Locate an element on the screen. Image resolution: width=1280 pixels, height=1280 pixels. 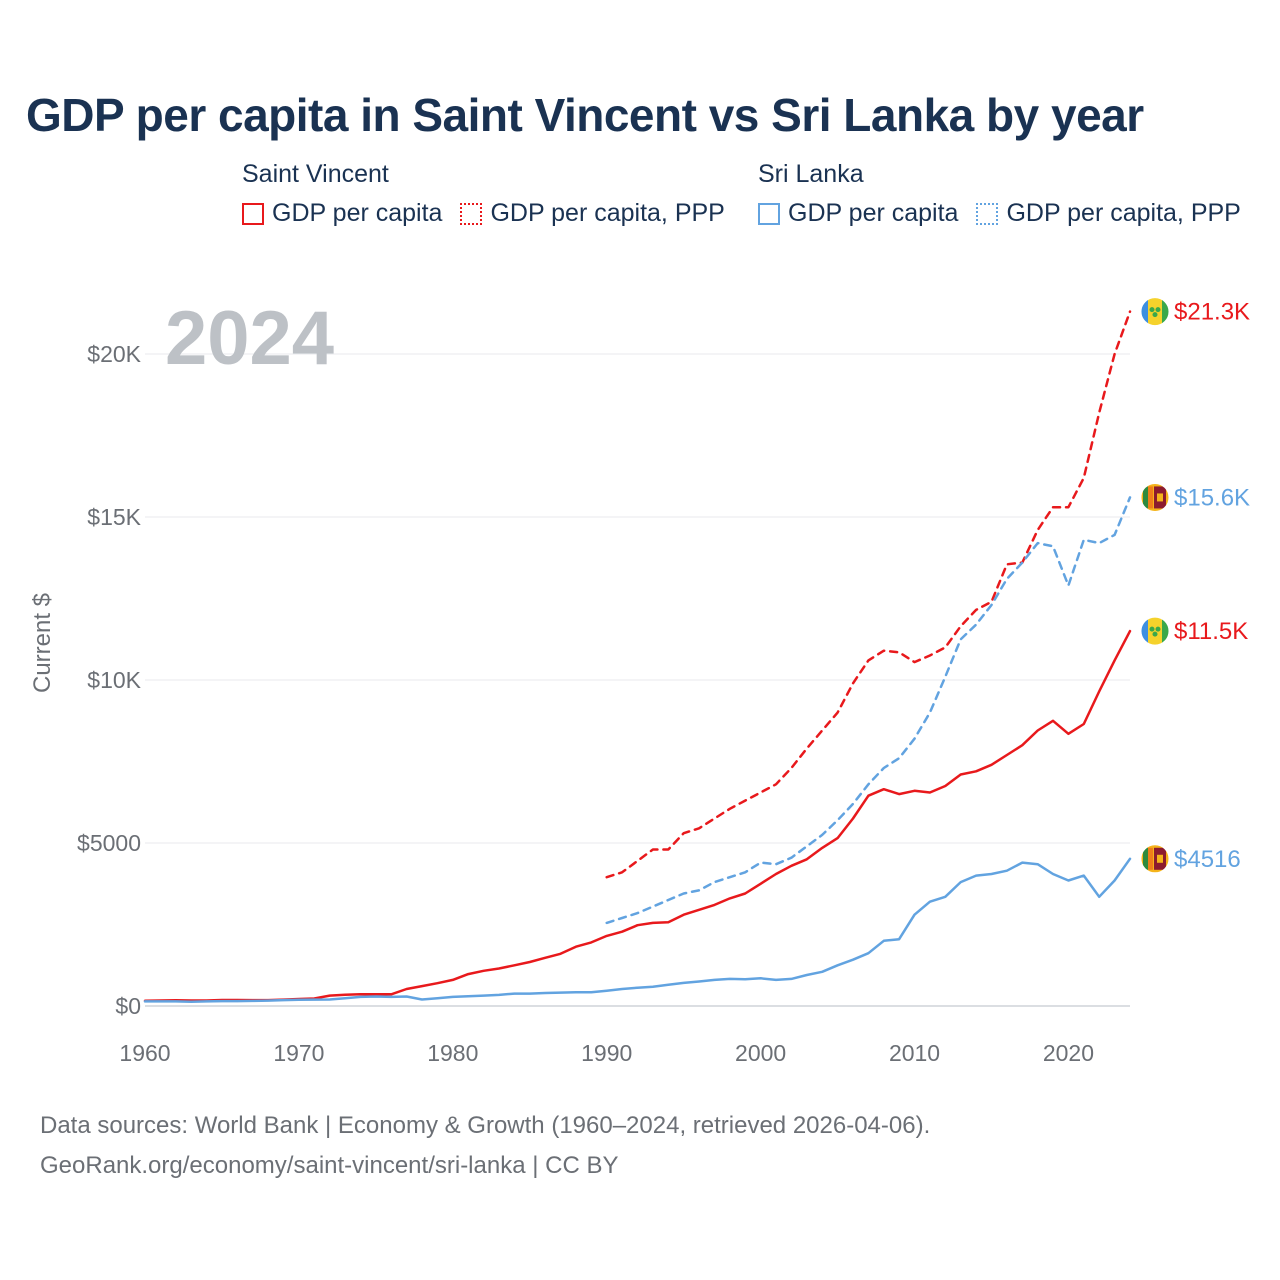
legend-swatch-solid-red is located at coordinates (253, 213).